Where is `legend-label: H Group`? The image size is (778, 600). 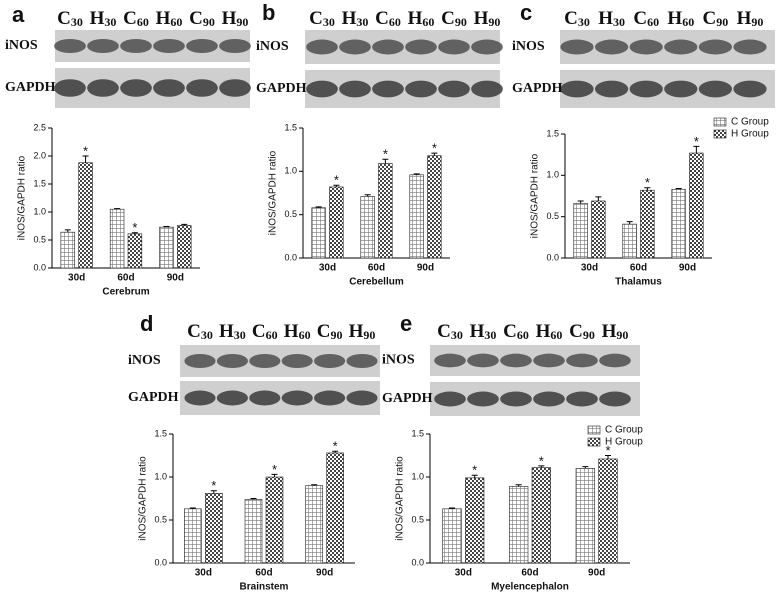
legend-label: H Group is located at coordinates (750, 134).